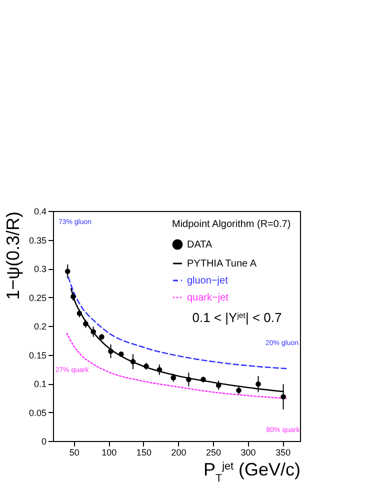  Describe the element at coordinates (40, 211) in the screenshot. I see `y-tick-label: 0.4` at that location.